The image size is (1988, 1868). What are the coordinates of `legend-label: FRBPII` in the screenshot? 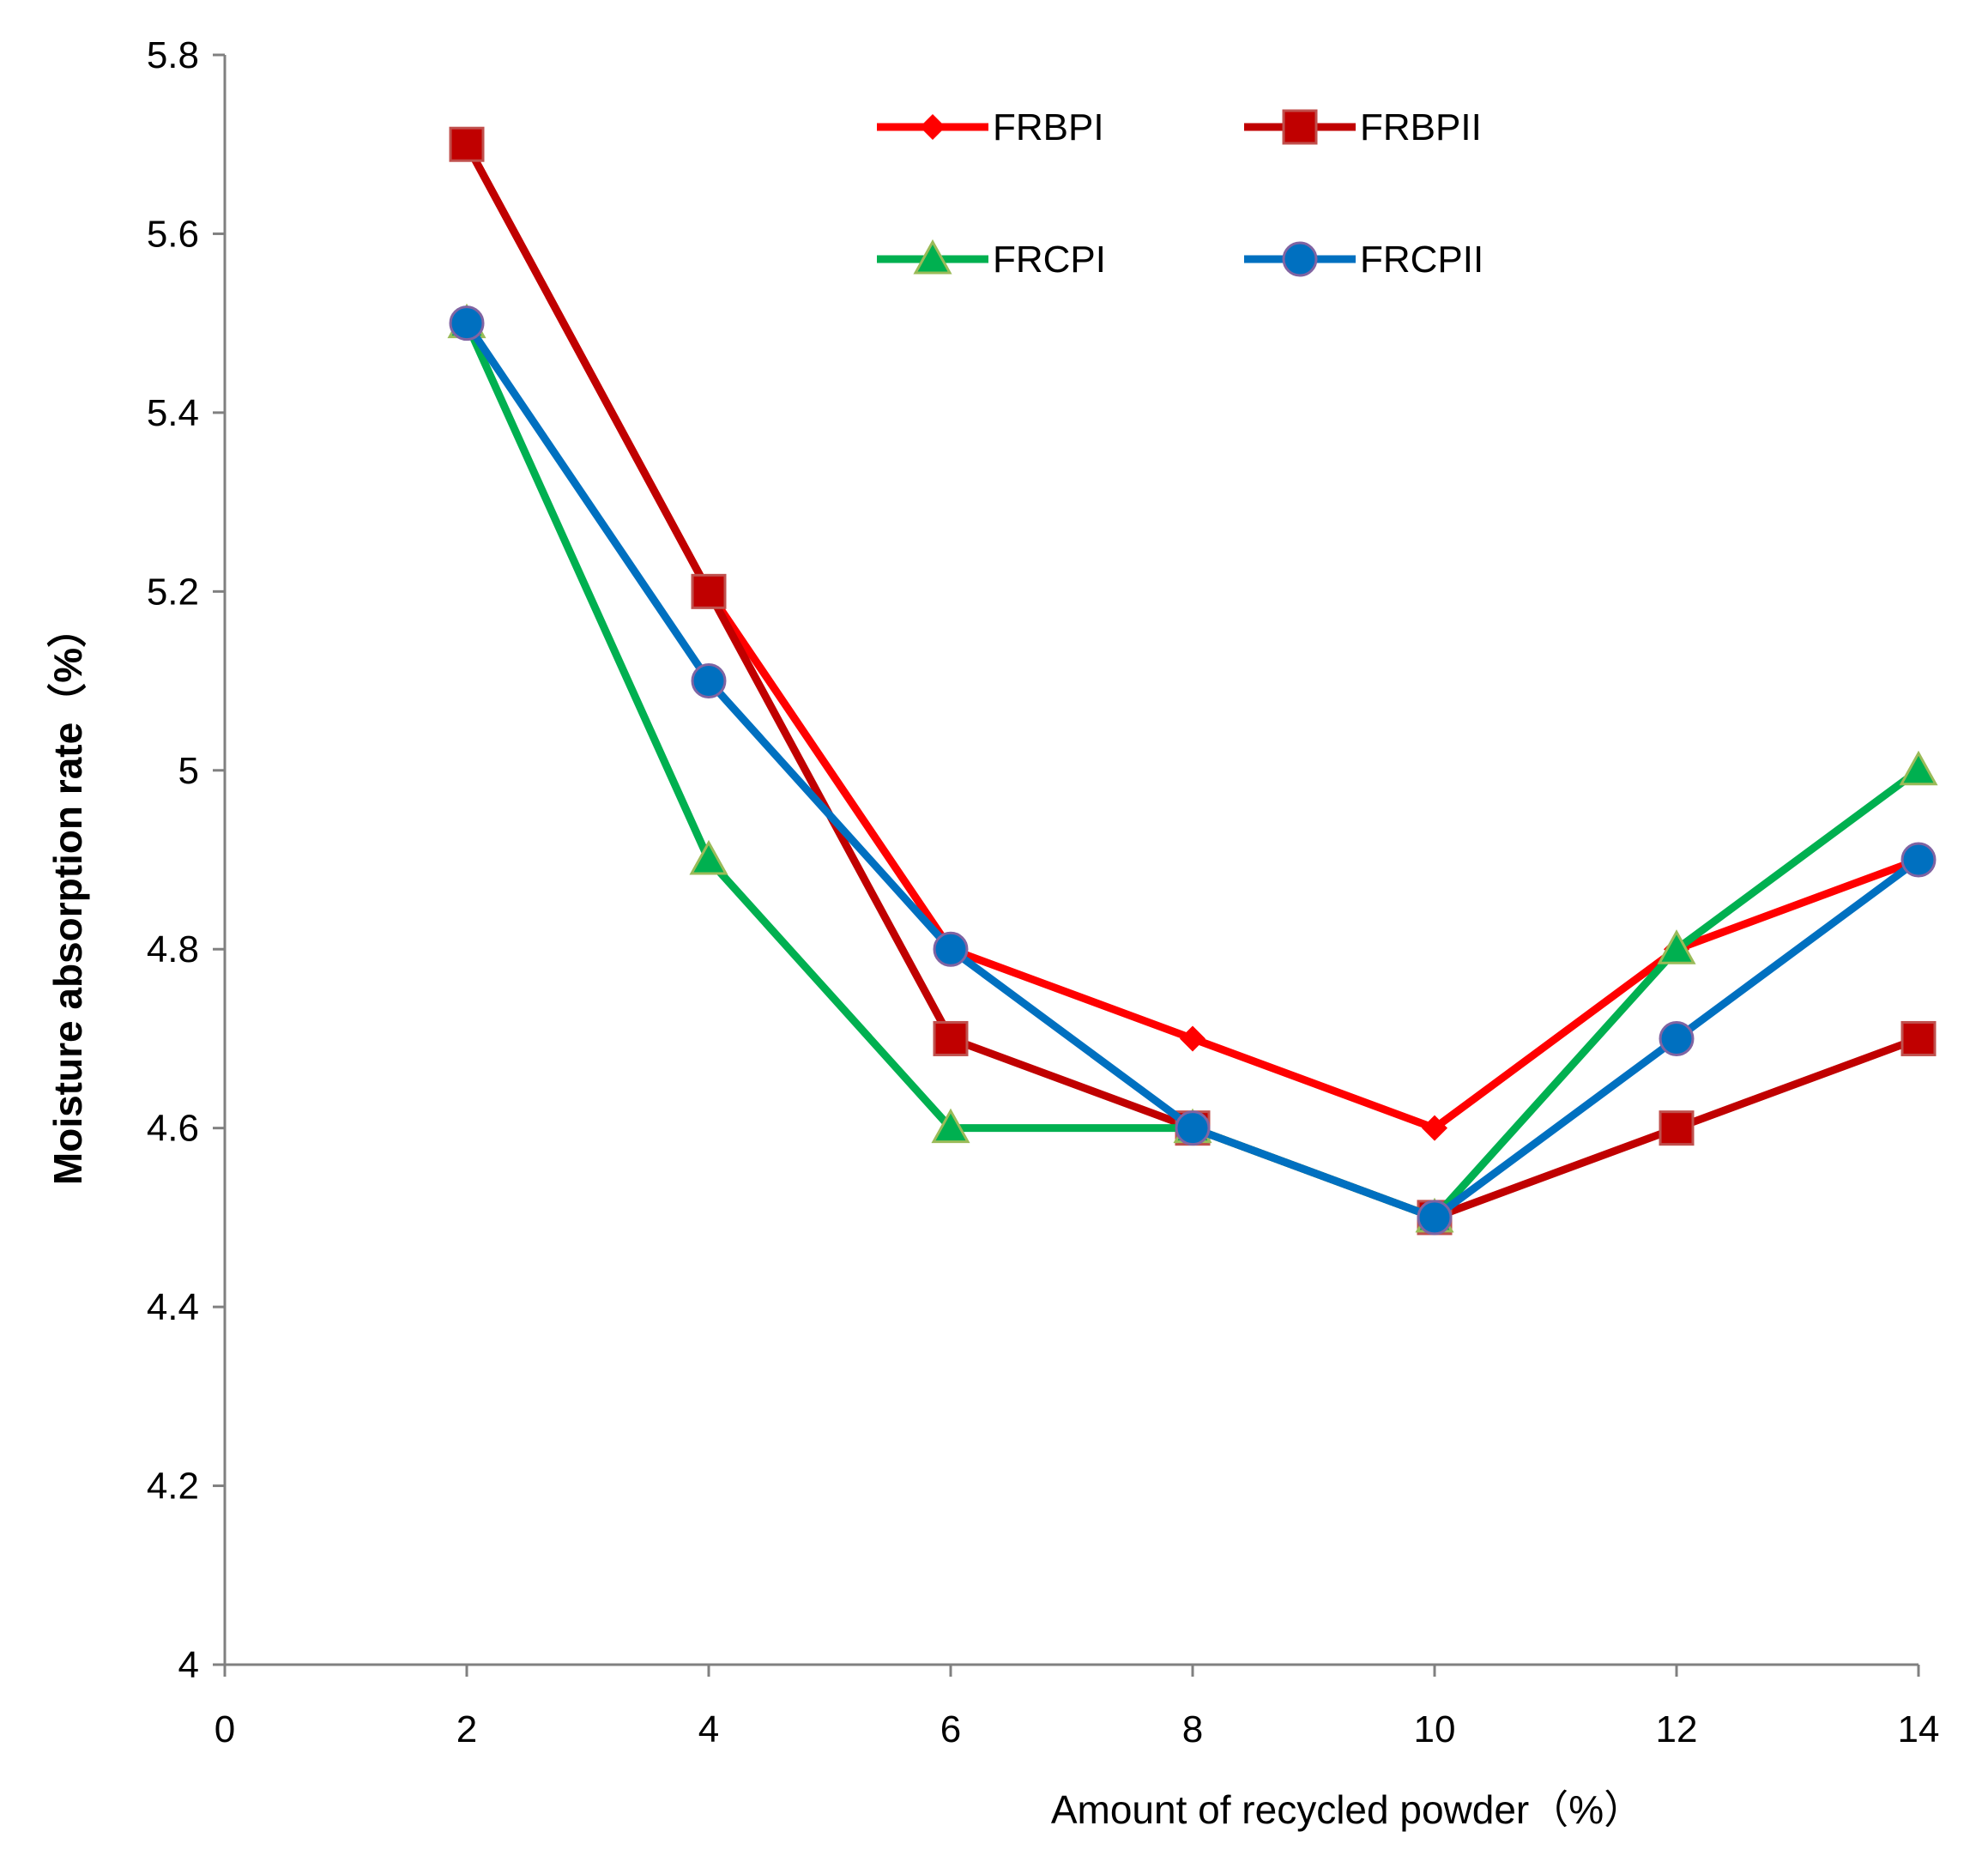 It's located at (1421, 127).